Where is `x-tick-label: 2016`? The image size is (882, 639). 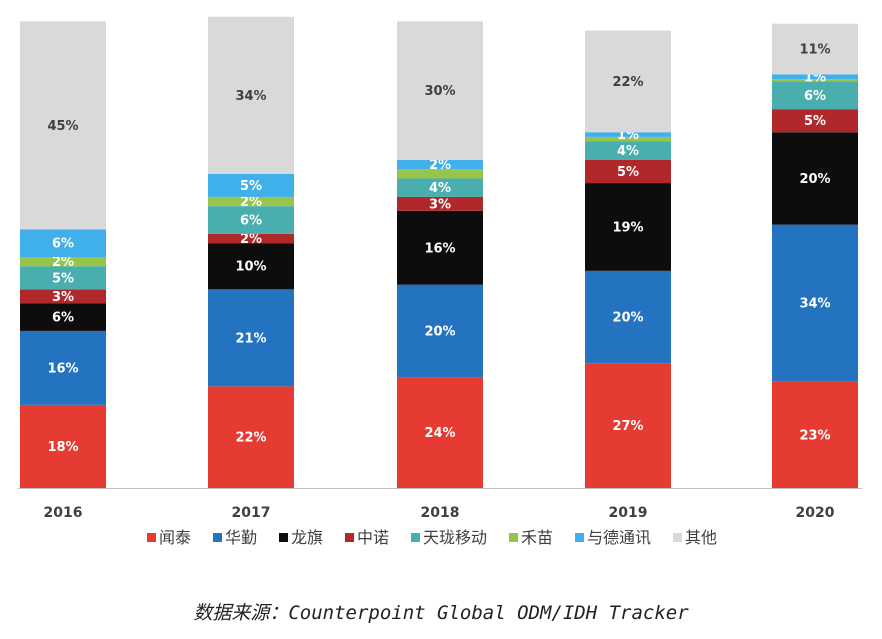
x-tick-label: 2016 is located at coordinates (63, 513).